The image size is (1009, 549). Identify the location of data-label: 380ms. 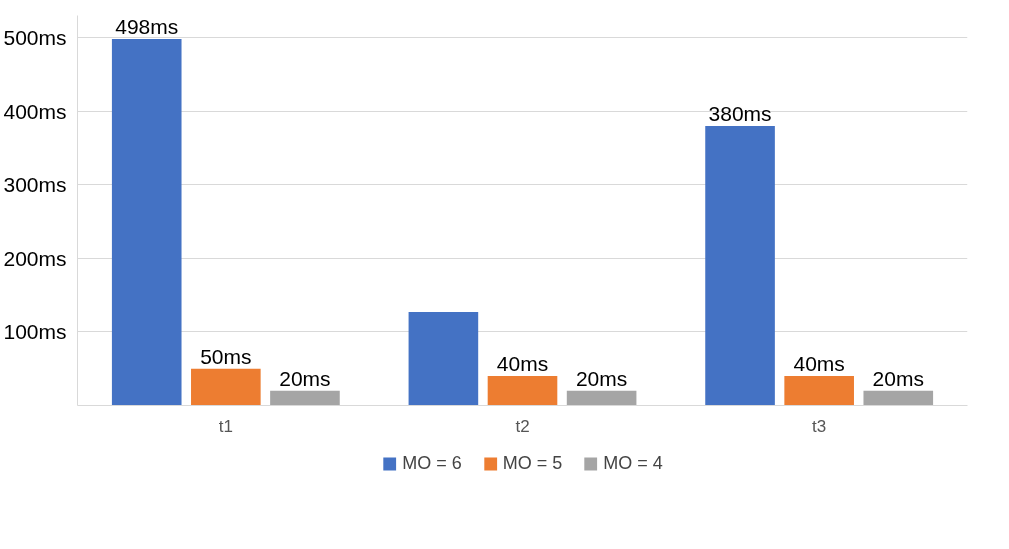
(740, 113).